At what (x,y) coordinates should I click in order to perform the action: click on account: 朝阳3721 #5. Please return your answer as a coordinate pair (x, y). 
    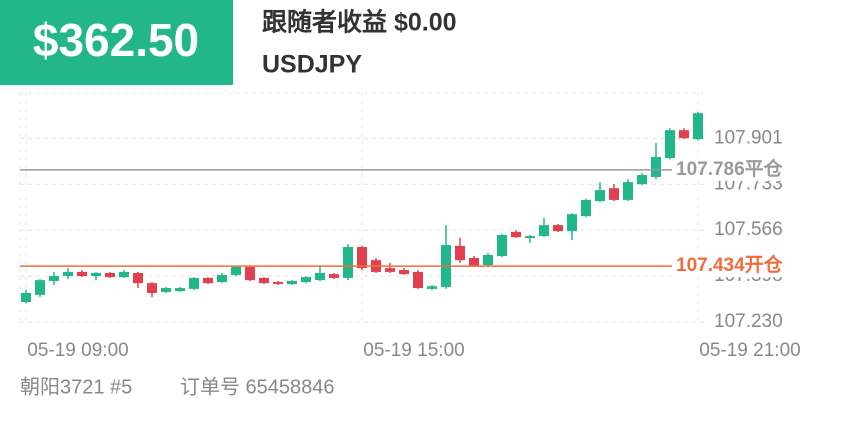
    Looking at the image, I should click on (76, 386).